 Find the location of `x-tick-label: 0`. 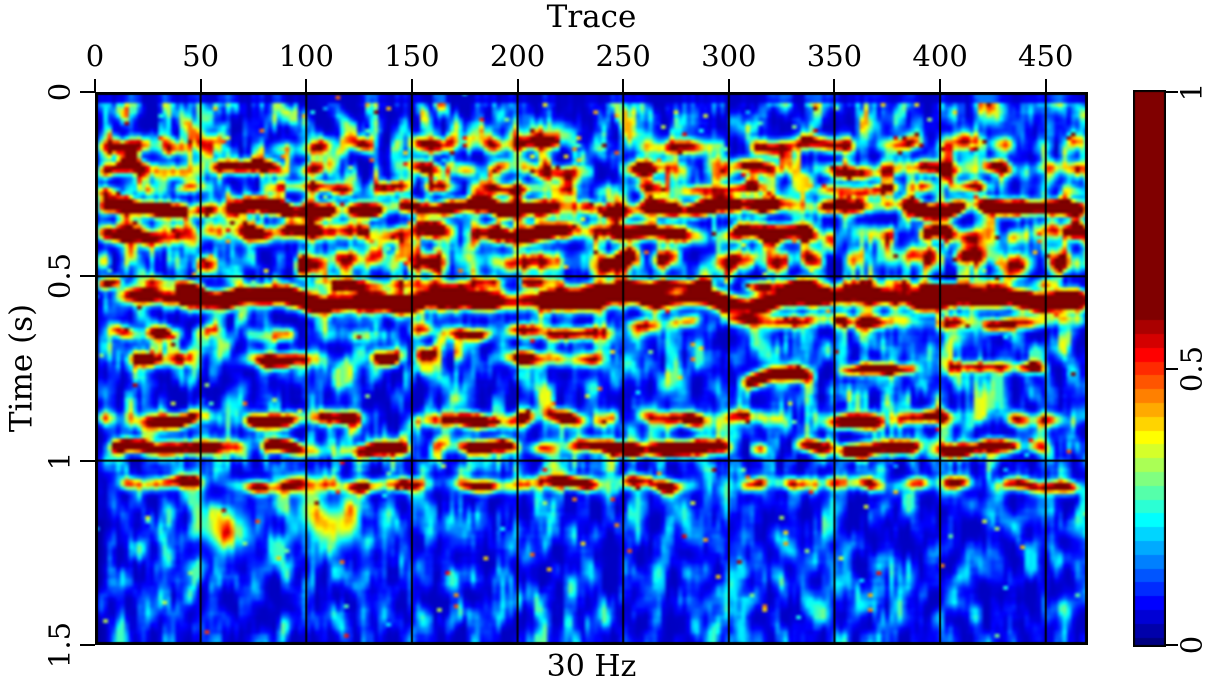

x-tick-label: 0 is located at coordinates (95, 56).